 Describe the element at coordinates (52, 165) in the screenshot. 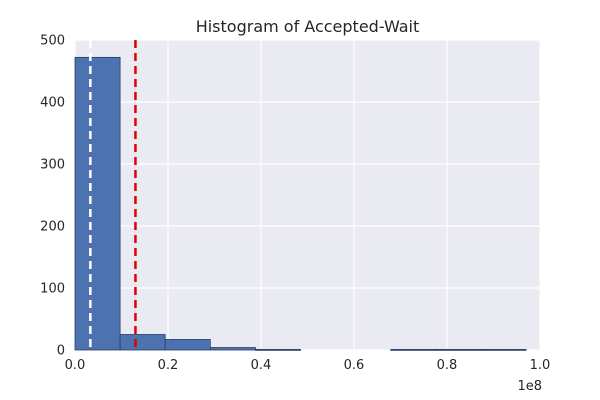

I see `y-tick-label: 300` at that location.